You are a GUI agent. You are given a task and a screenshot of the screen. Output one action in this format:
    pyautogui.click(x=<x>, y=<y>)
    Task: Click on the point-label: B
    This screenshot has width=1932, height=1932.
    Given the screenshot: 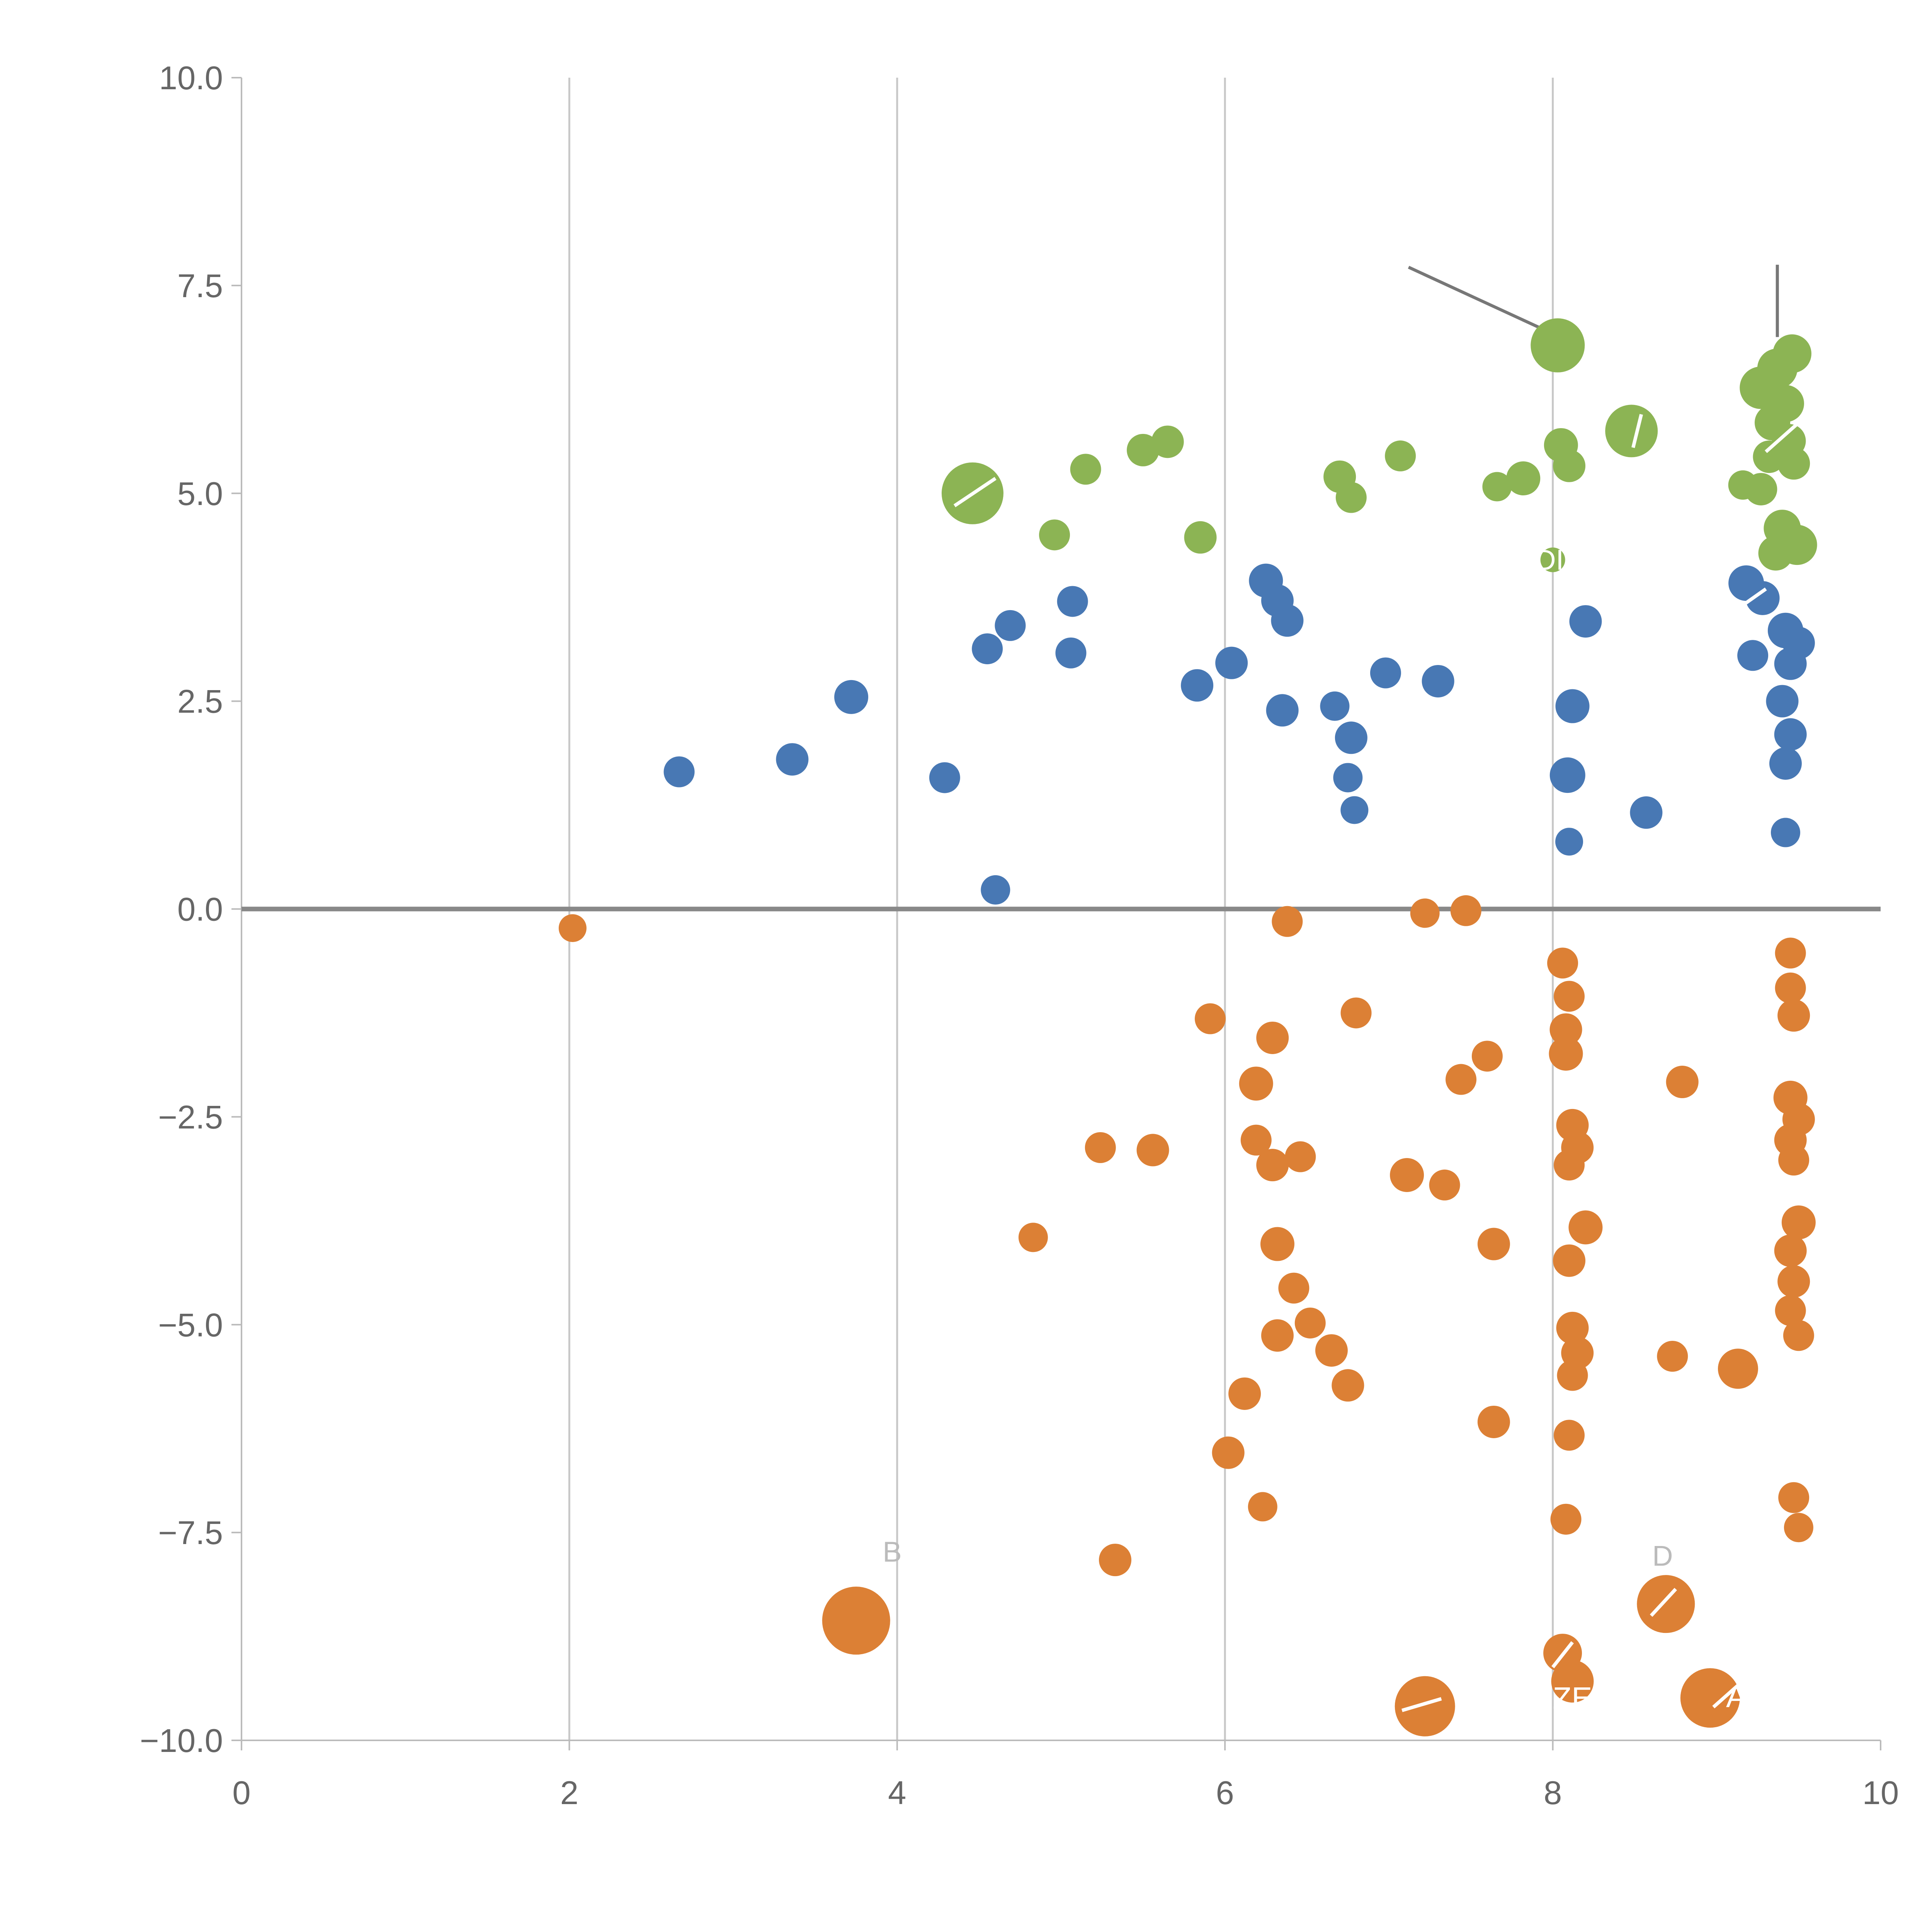 What is the action you would take?
    pyautogui.click(x=892, y=1552)
    